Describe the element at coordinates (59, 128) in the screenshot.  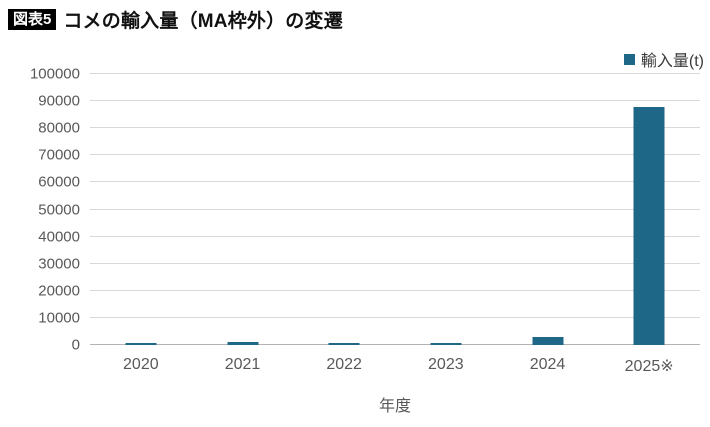
I see `y-tick-label: 80000` at that location.